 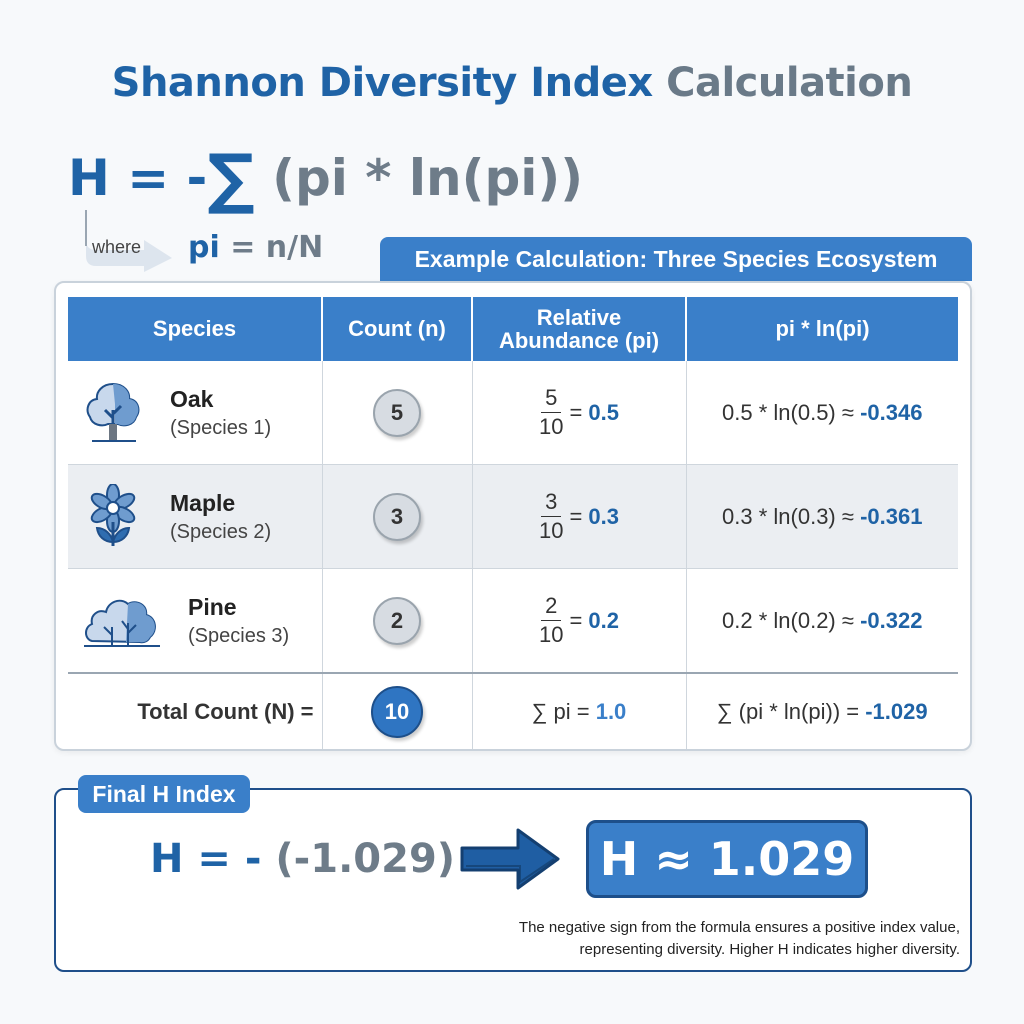 I want to click on title-secondary: Calculation, so click(x=789, y=83).